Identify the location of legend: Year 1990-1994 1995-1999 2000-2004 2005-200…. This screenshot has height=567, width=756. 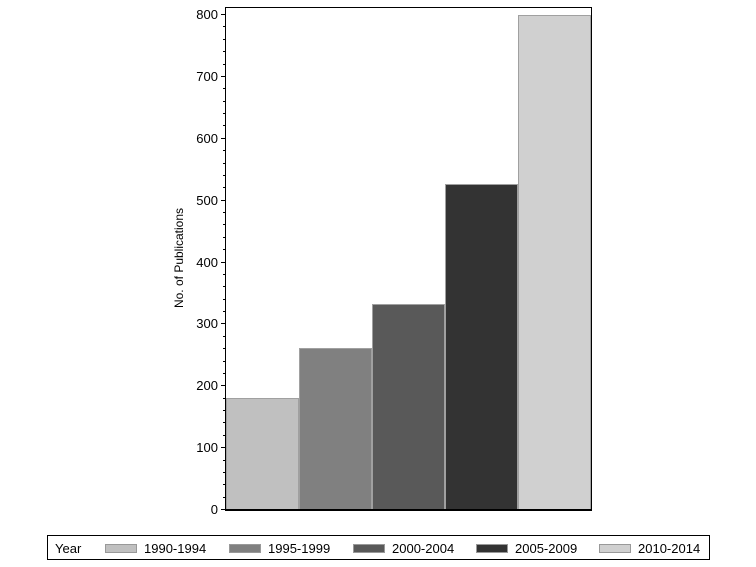
(378, 547).